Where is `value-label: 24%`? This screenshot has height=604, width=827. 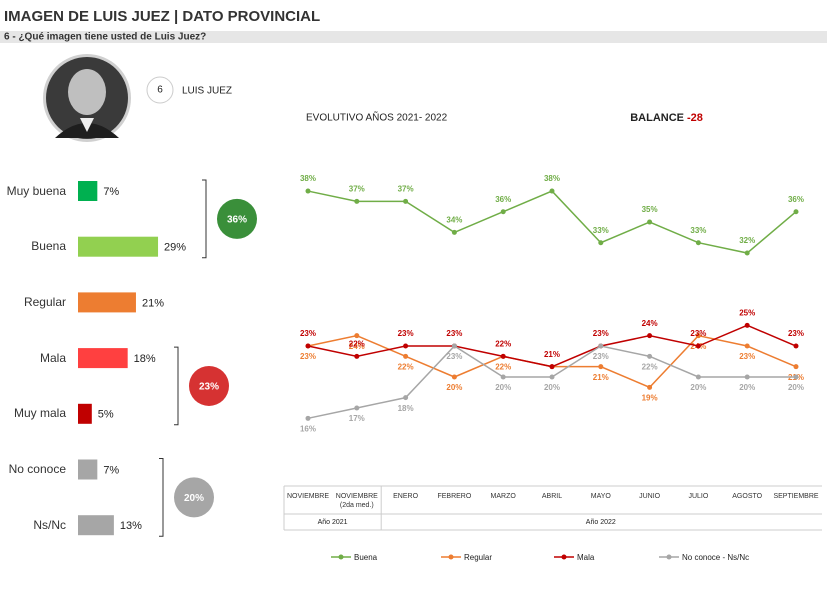
value-label: 24% is located at coordinates (650, 323).